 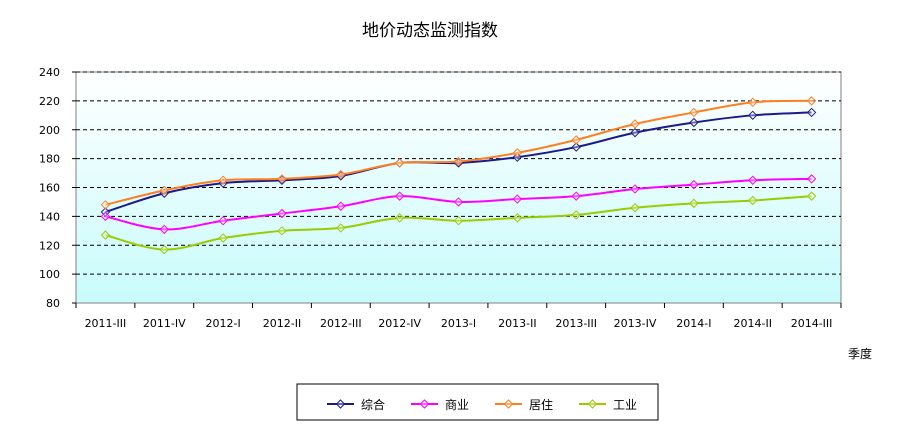 I want to click on y-tick-label: 120, so click(x=49, y=245).